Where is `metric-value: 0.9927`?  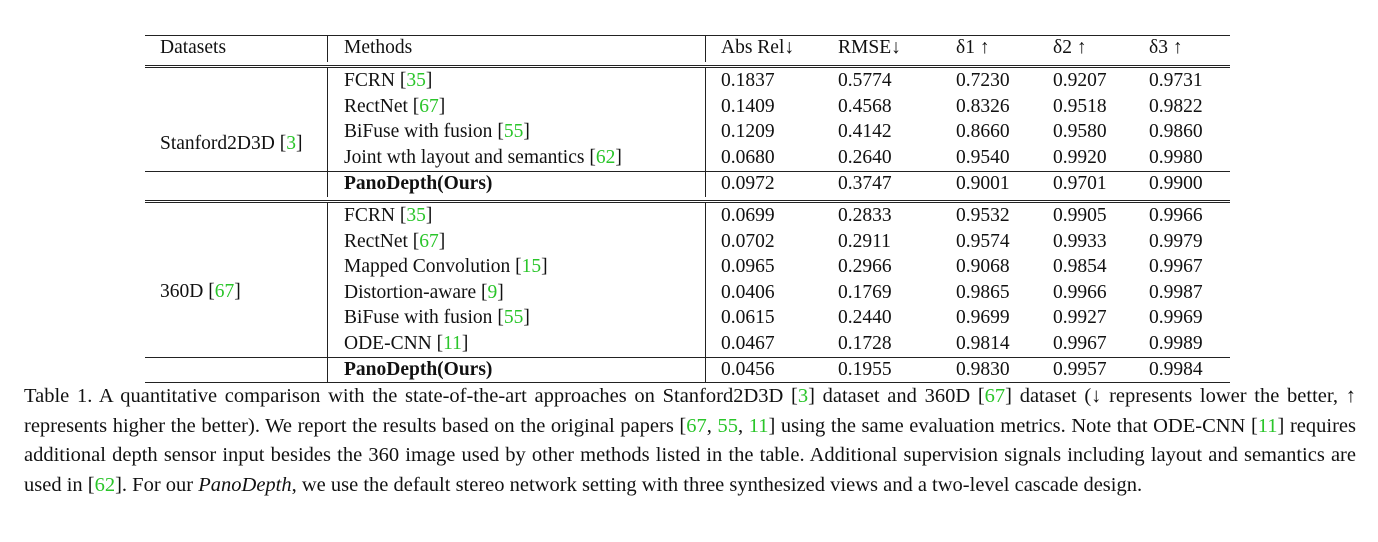
metric-value: 0.9927 is located at coordinates (1080, 317).